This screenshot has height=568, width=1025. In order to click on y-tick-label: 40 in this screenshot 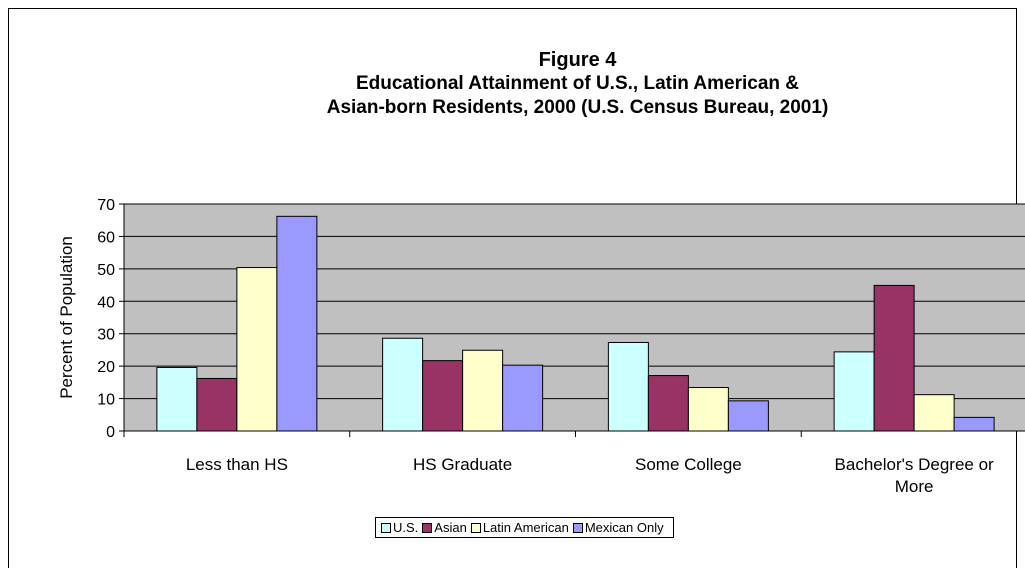, I will do `click(106, 302)`.